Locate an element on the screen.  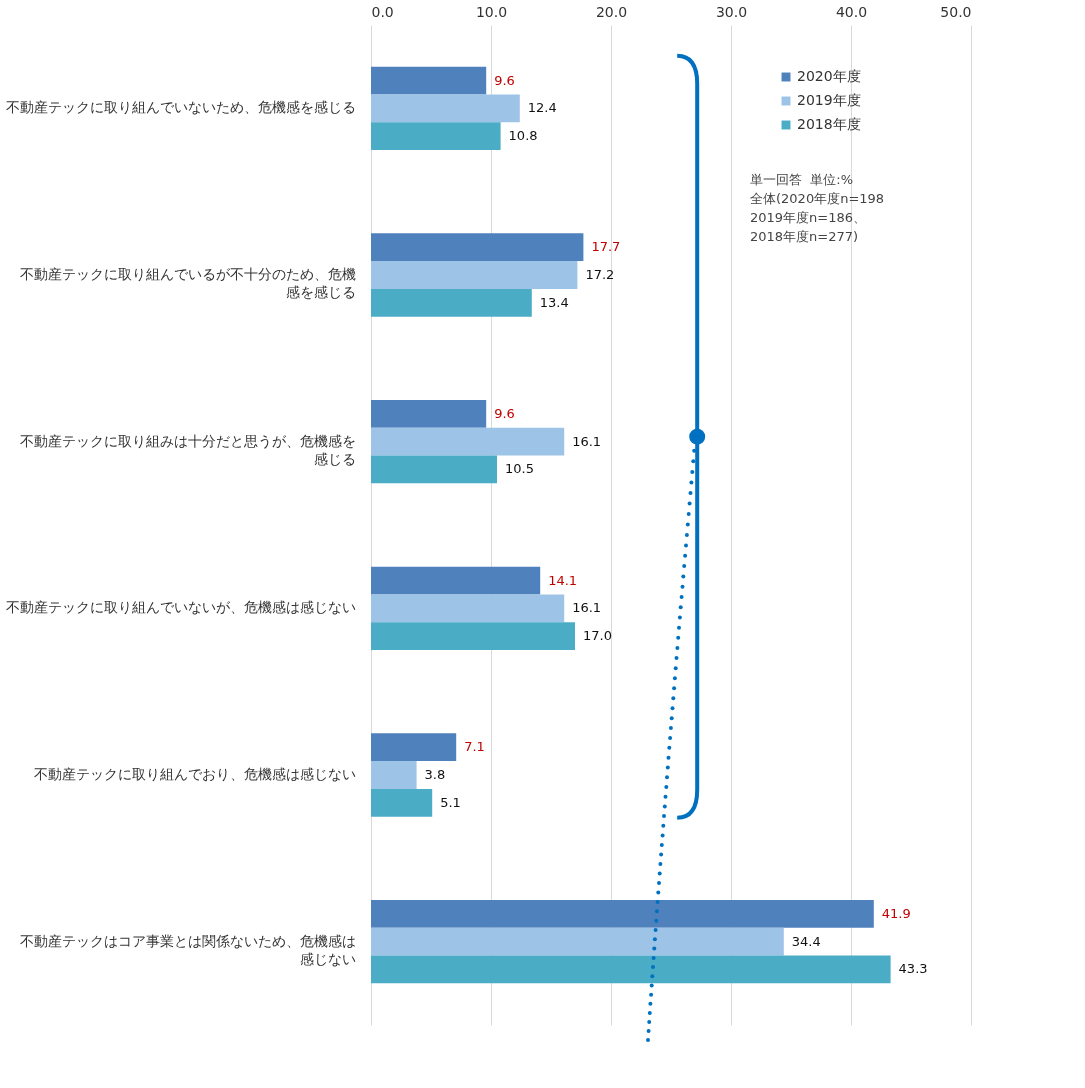
x-tick-label: 30.0 is located at coordinates (731, 11).